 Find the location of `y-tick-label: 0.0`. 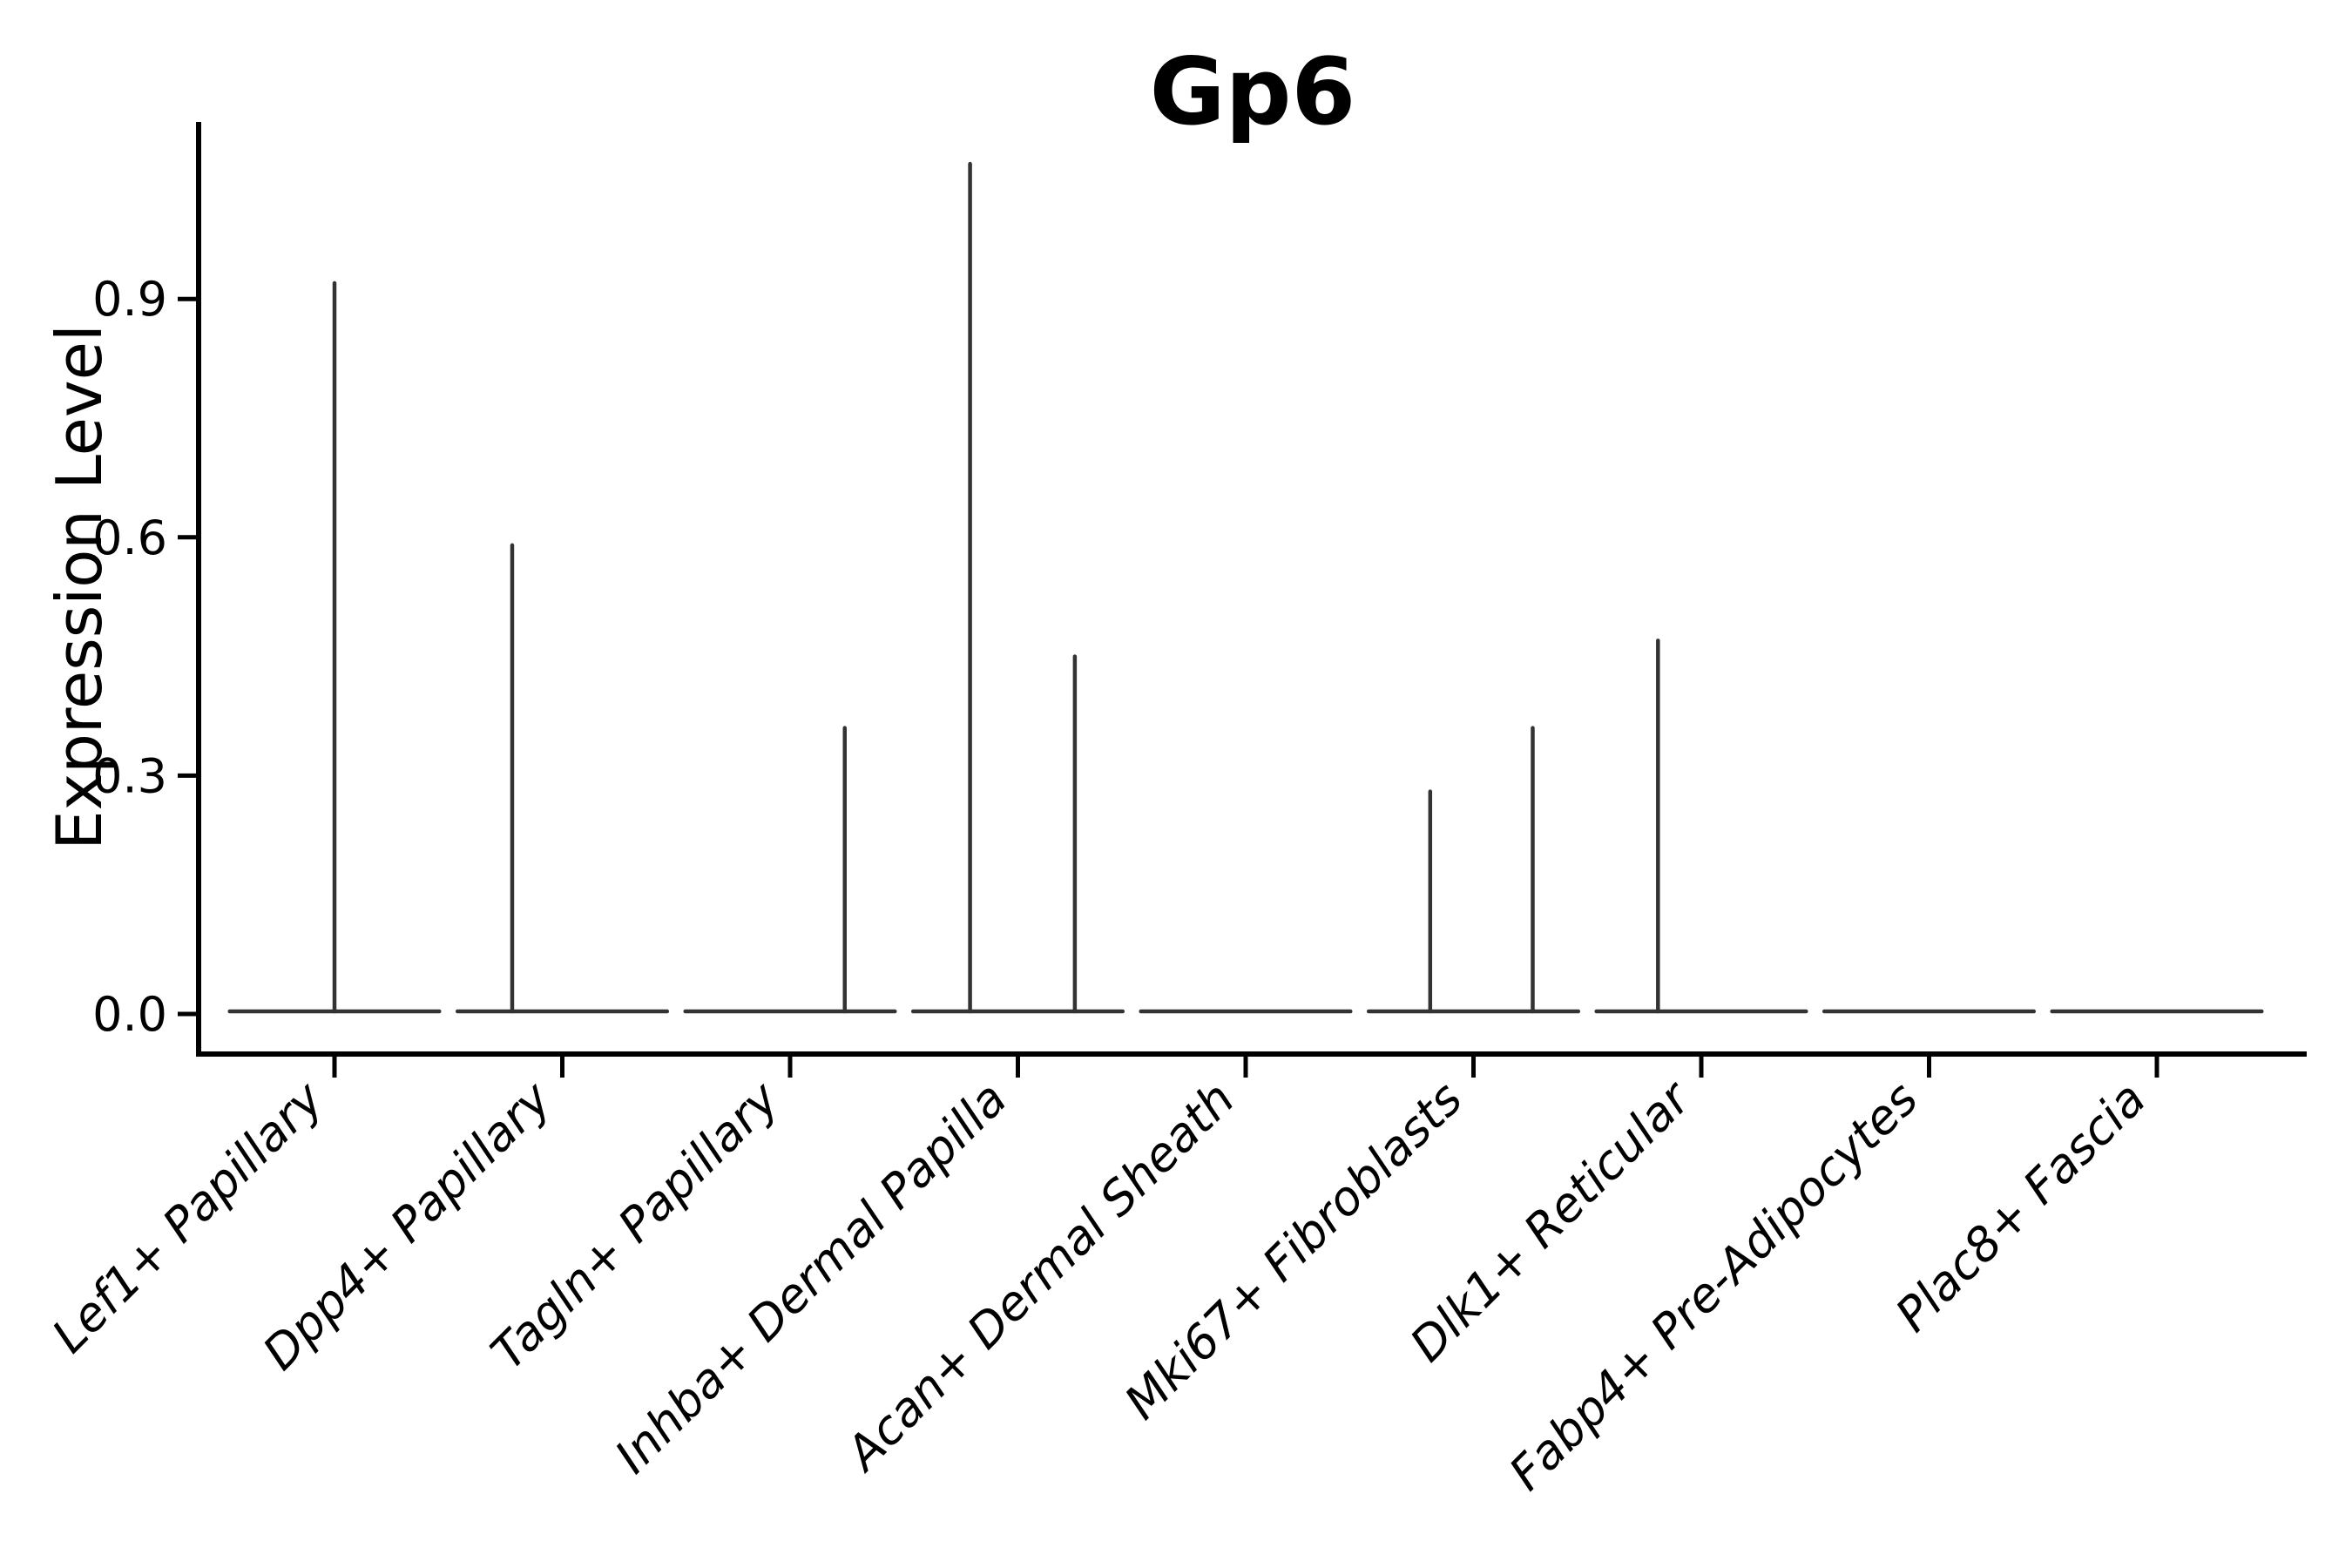

y-tick-label: 0.0 is located at coordinates (129, 1014).